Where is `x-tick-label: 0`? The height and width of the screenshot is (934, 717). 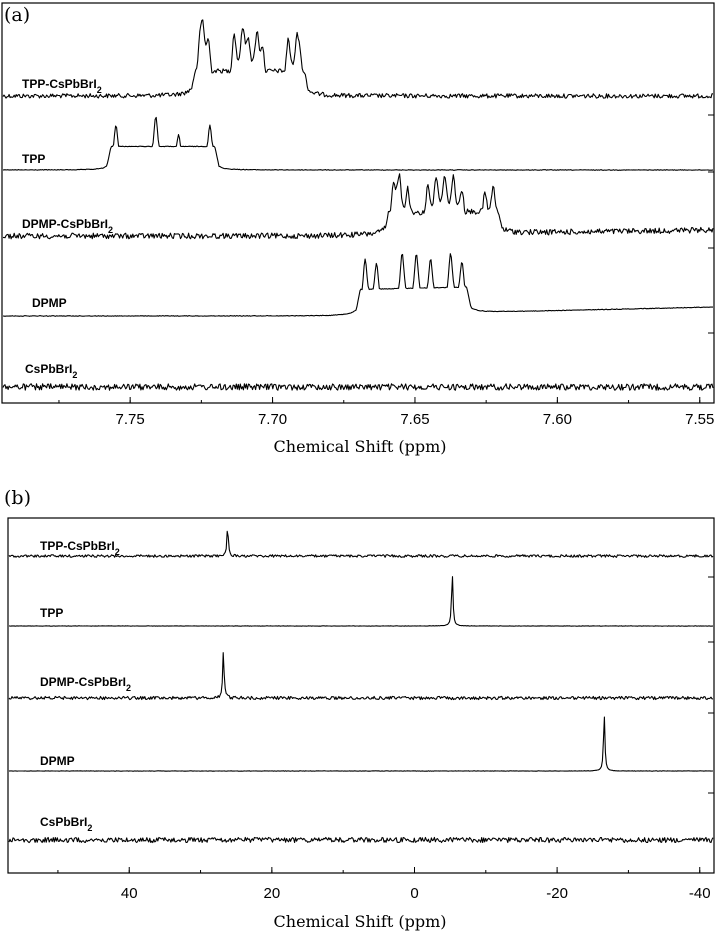 x-tick-label: 0 is located at coordinates (414, 893).